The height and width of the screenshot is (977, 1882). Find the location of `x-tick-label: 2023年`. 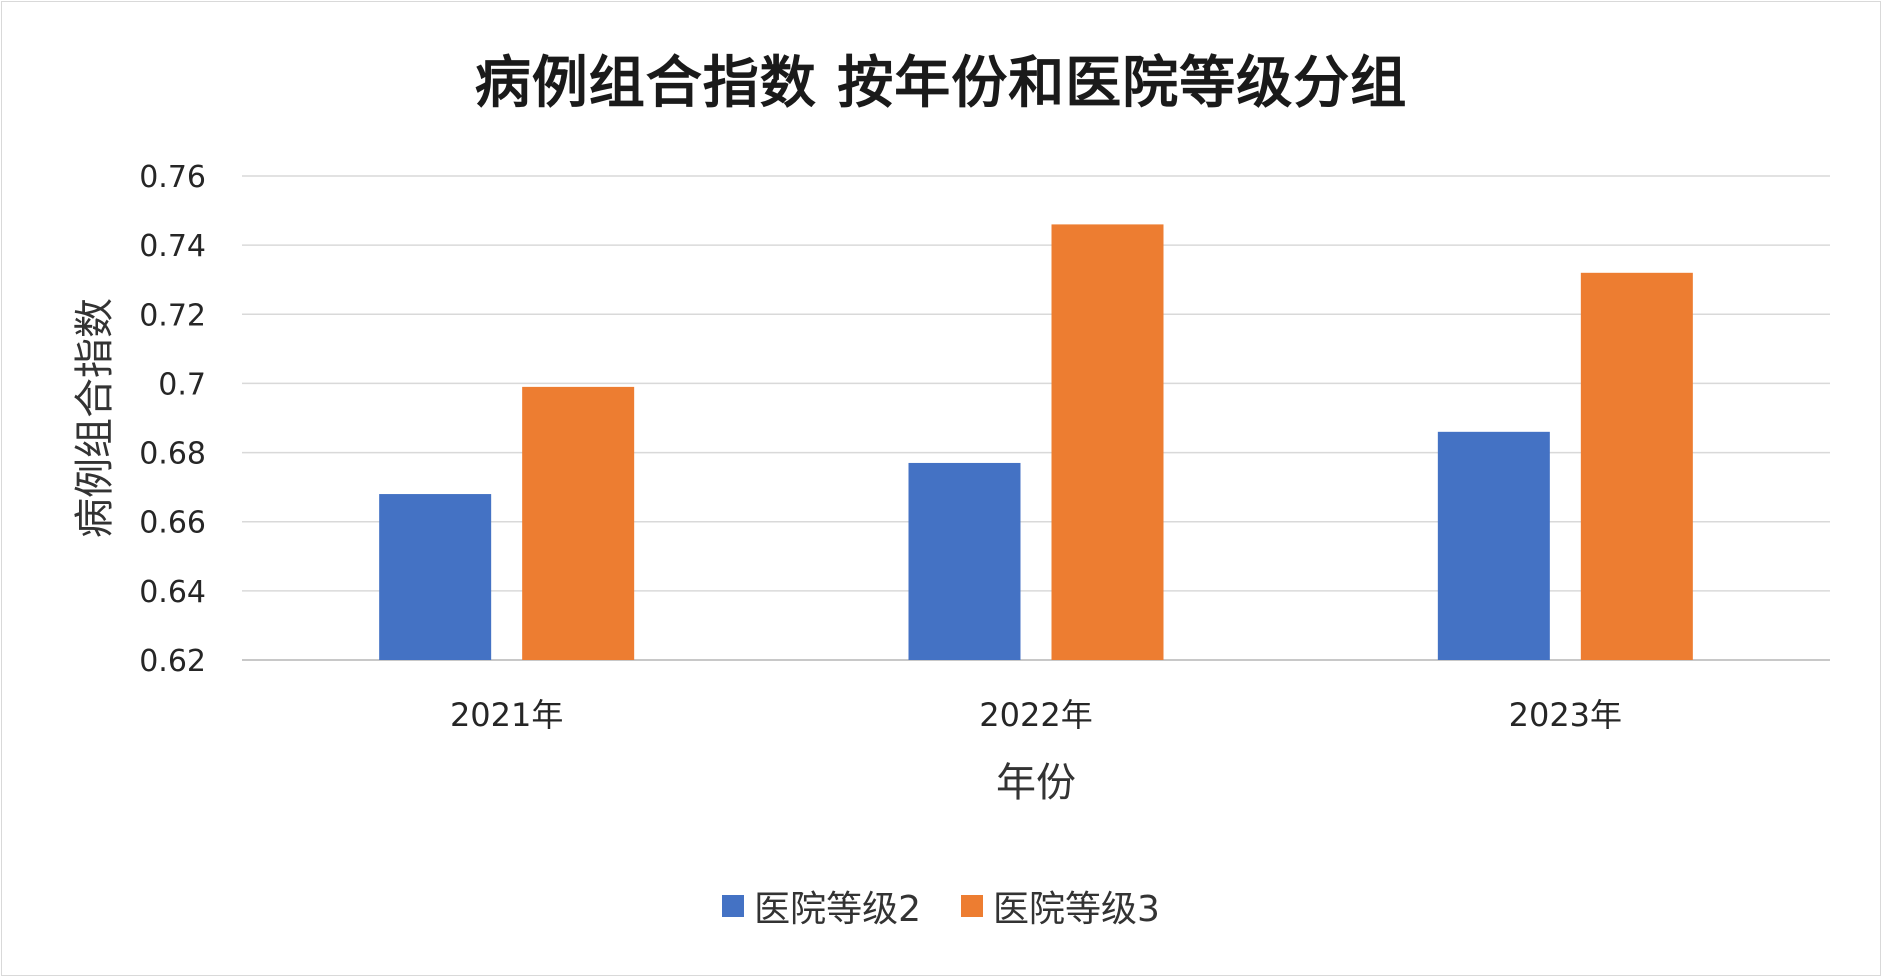

x-tick-label: 2023年 is located at coordinates (1565, 715).